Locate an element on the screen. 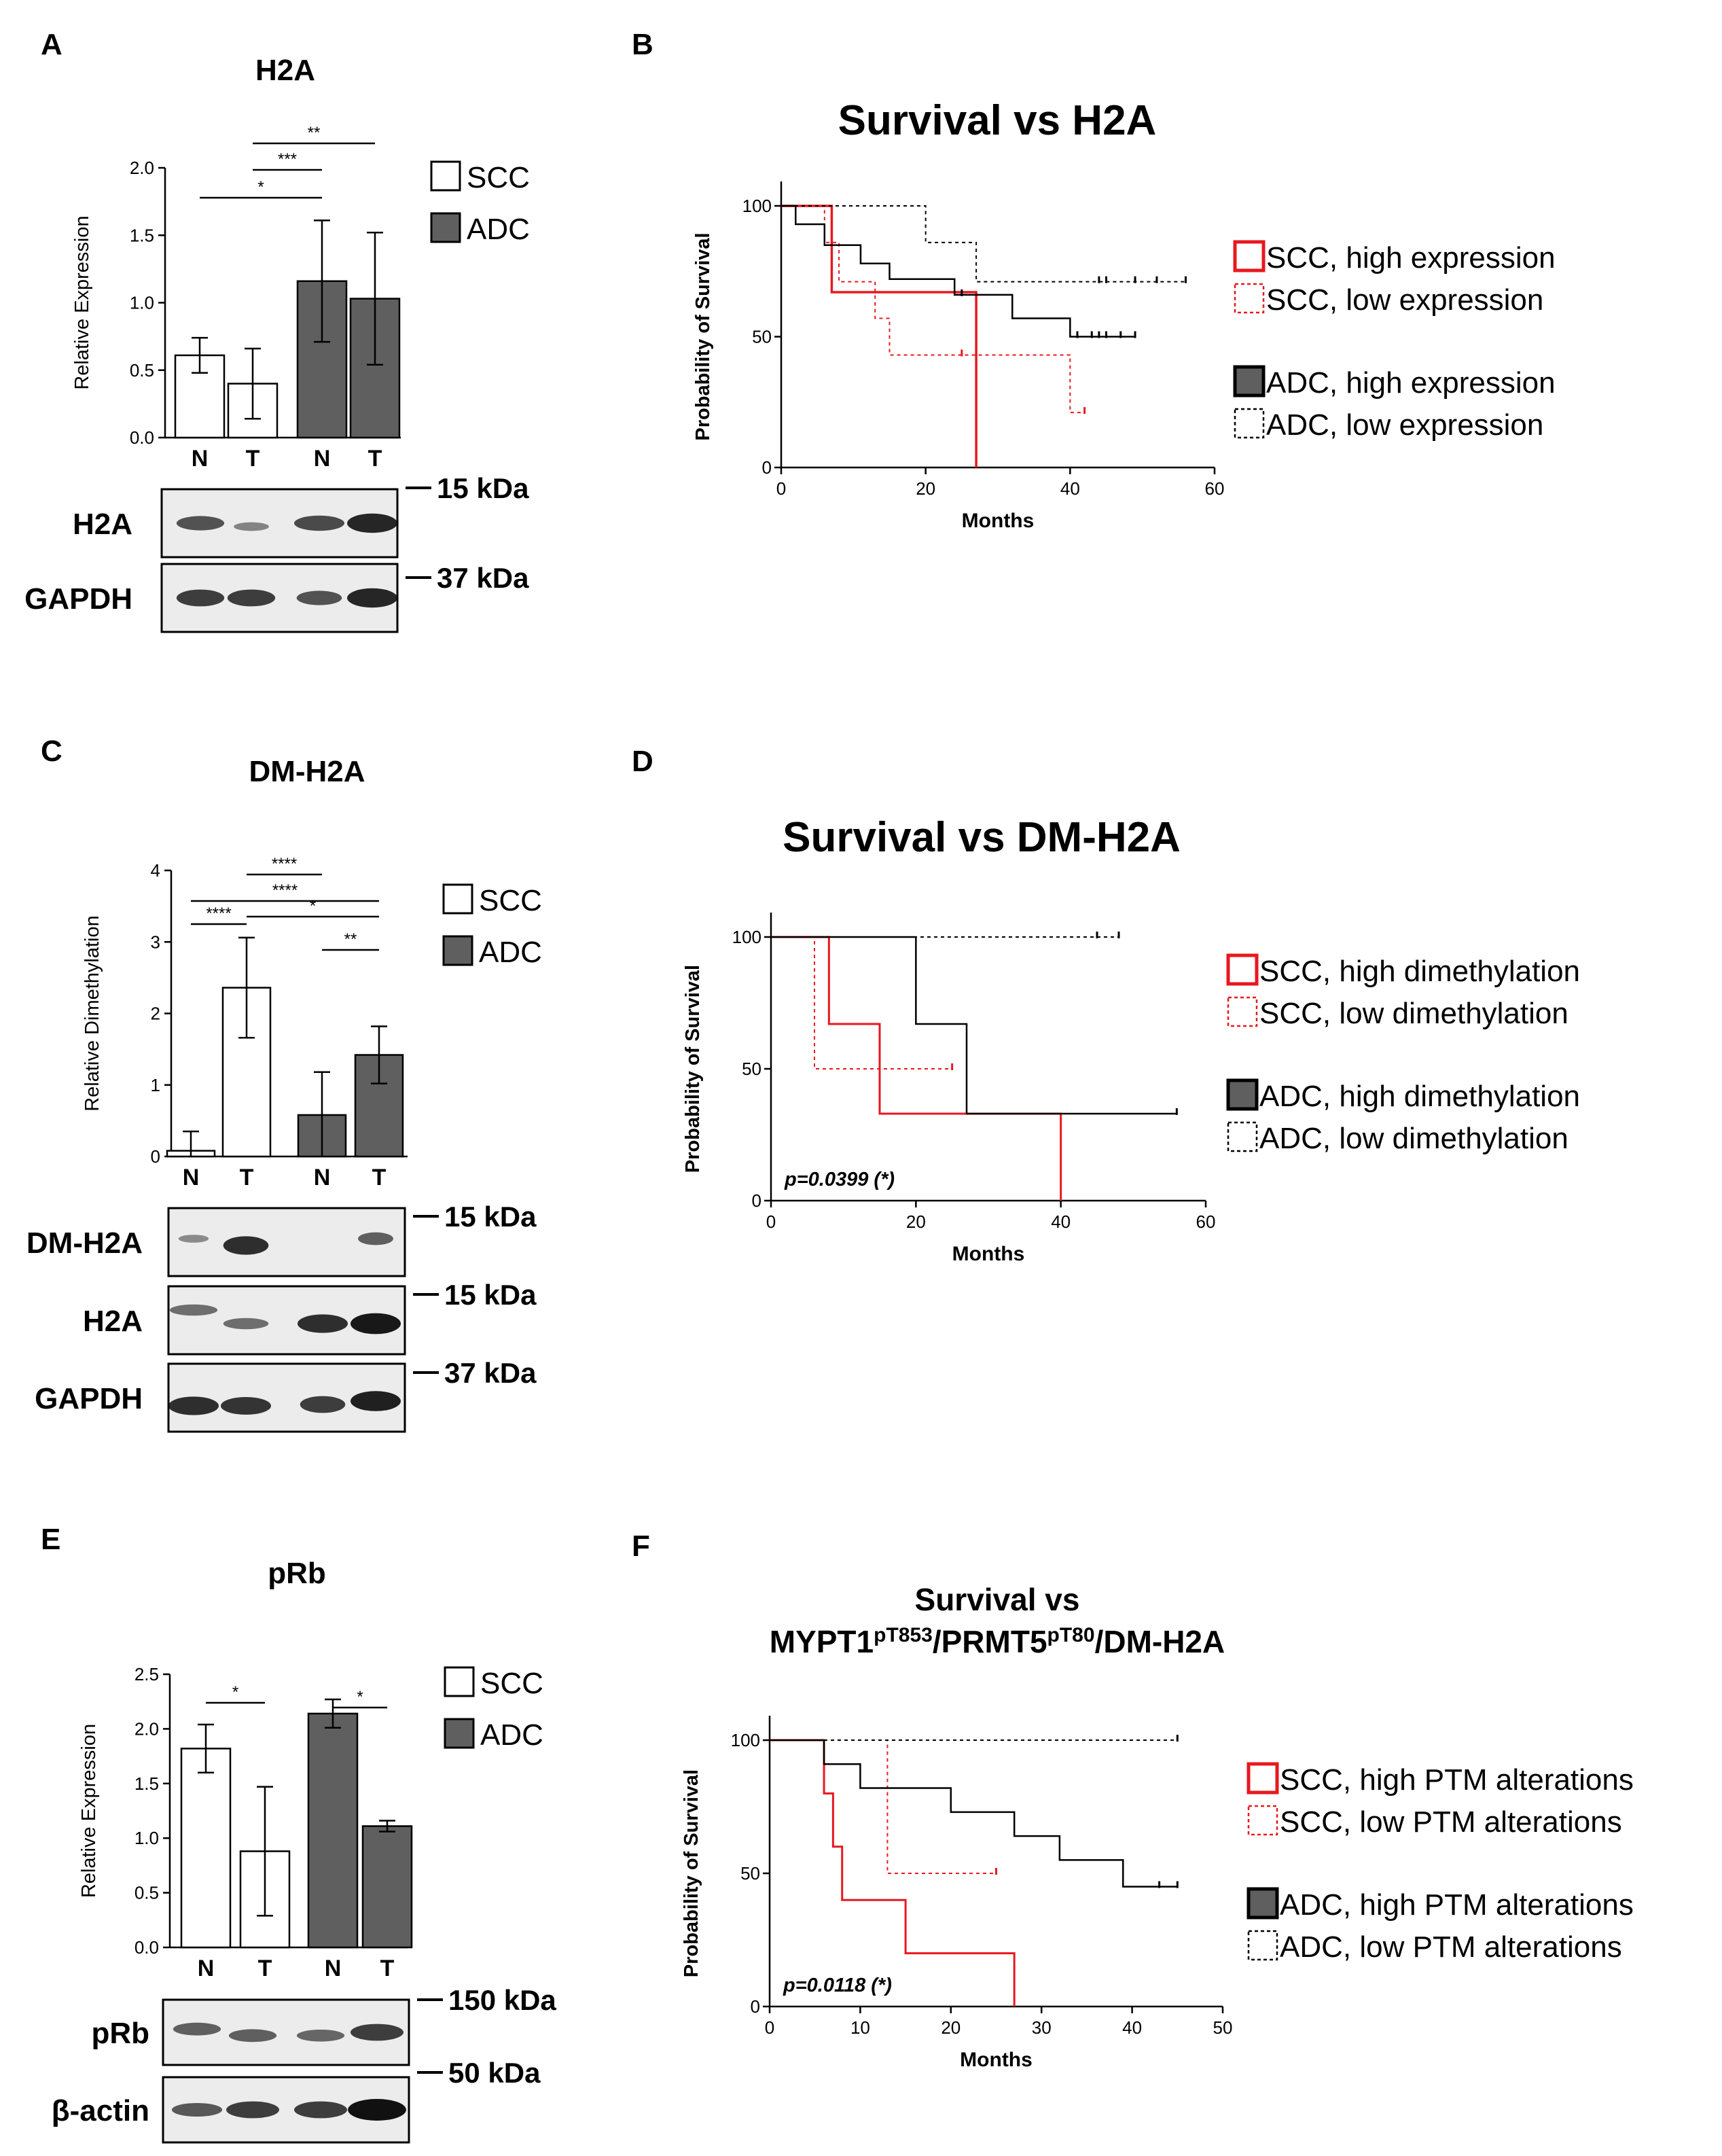  panel-letter-f: F is located at coordinates (641, 1546).